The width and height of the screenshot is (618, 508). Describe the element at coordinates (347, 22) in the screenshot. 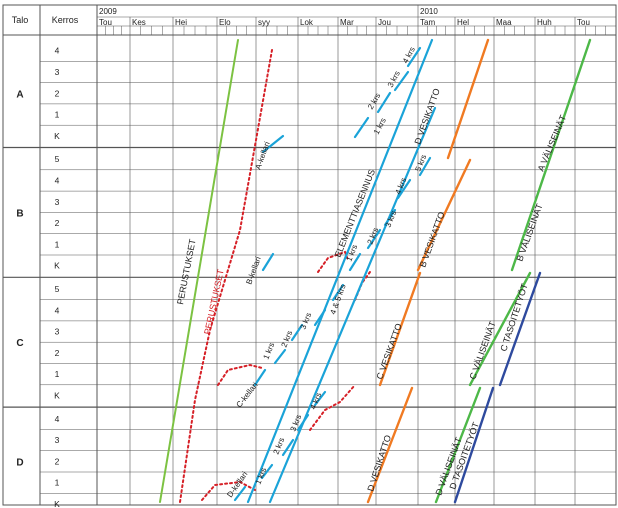

I see `month-label: Mar` at that location.